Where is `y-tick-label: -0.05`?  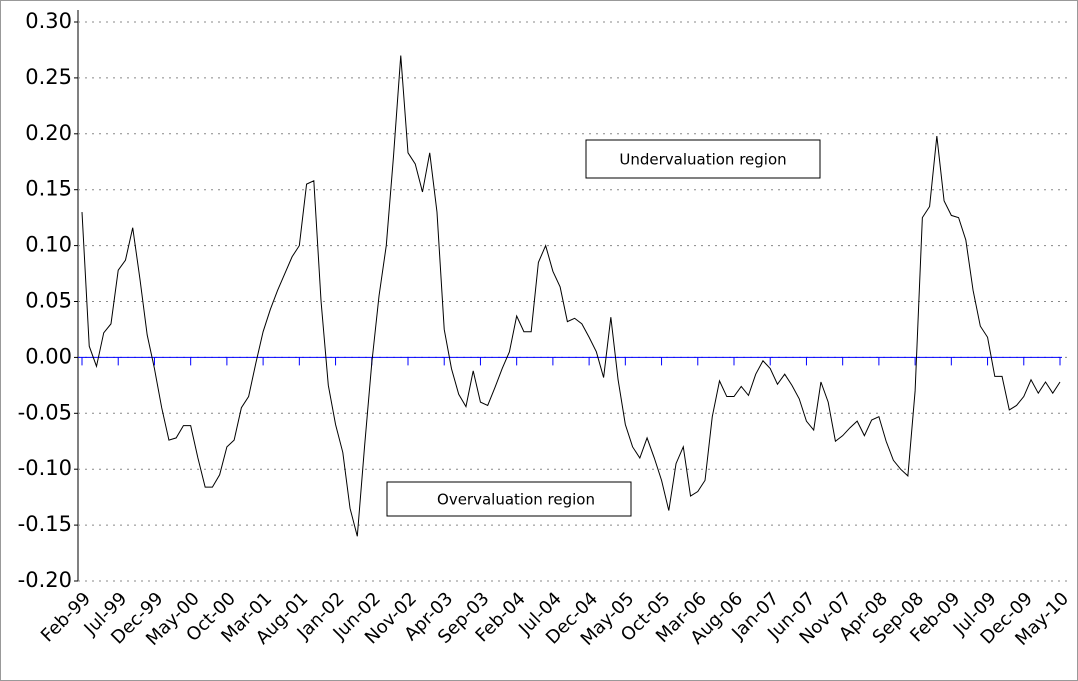
y-tick-label: -0.05 is located at coordinates (45, 412).